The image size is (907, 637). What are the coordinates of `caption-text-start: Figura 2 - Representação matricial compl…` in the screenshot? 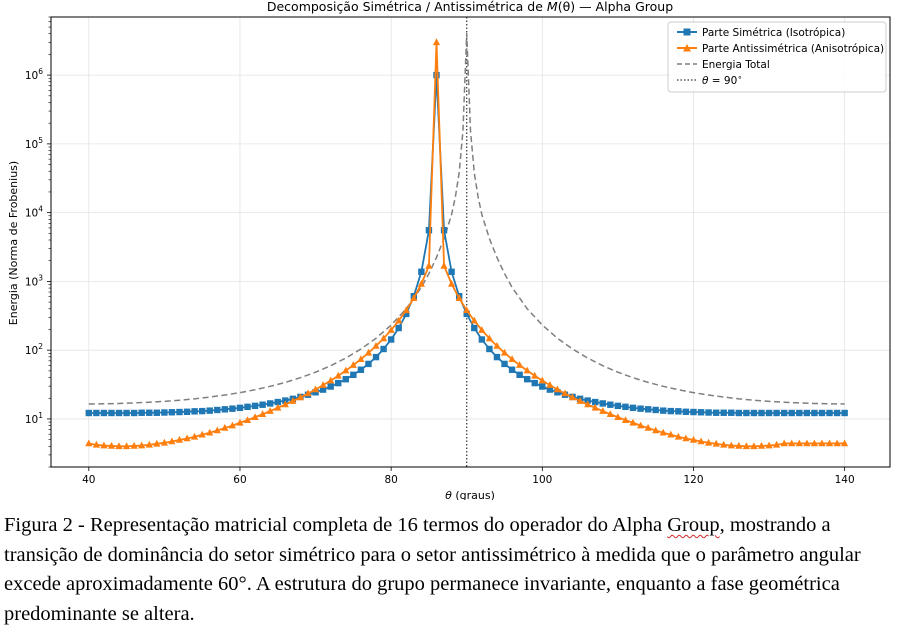 It's located at (336, 525).